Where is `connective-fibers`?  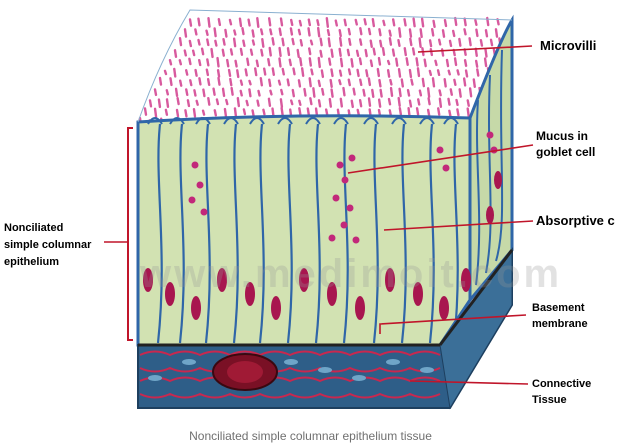
connective-fibers is located at coordinates (290, 374).